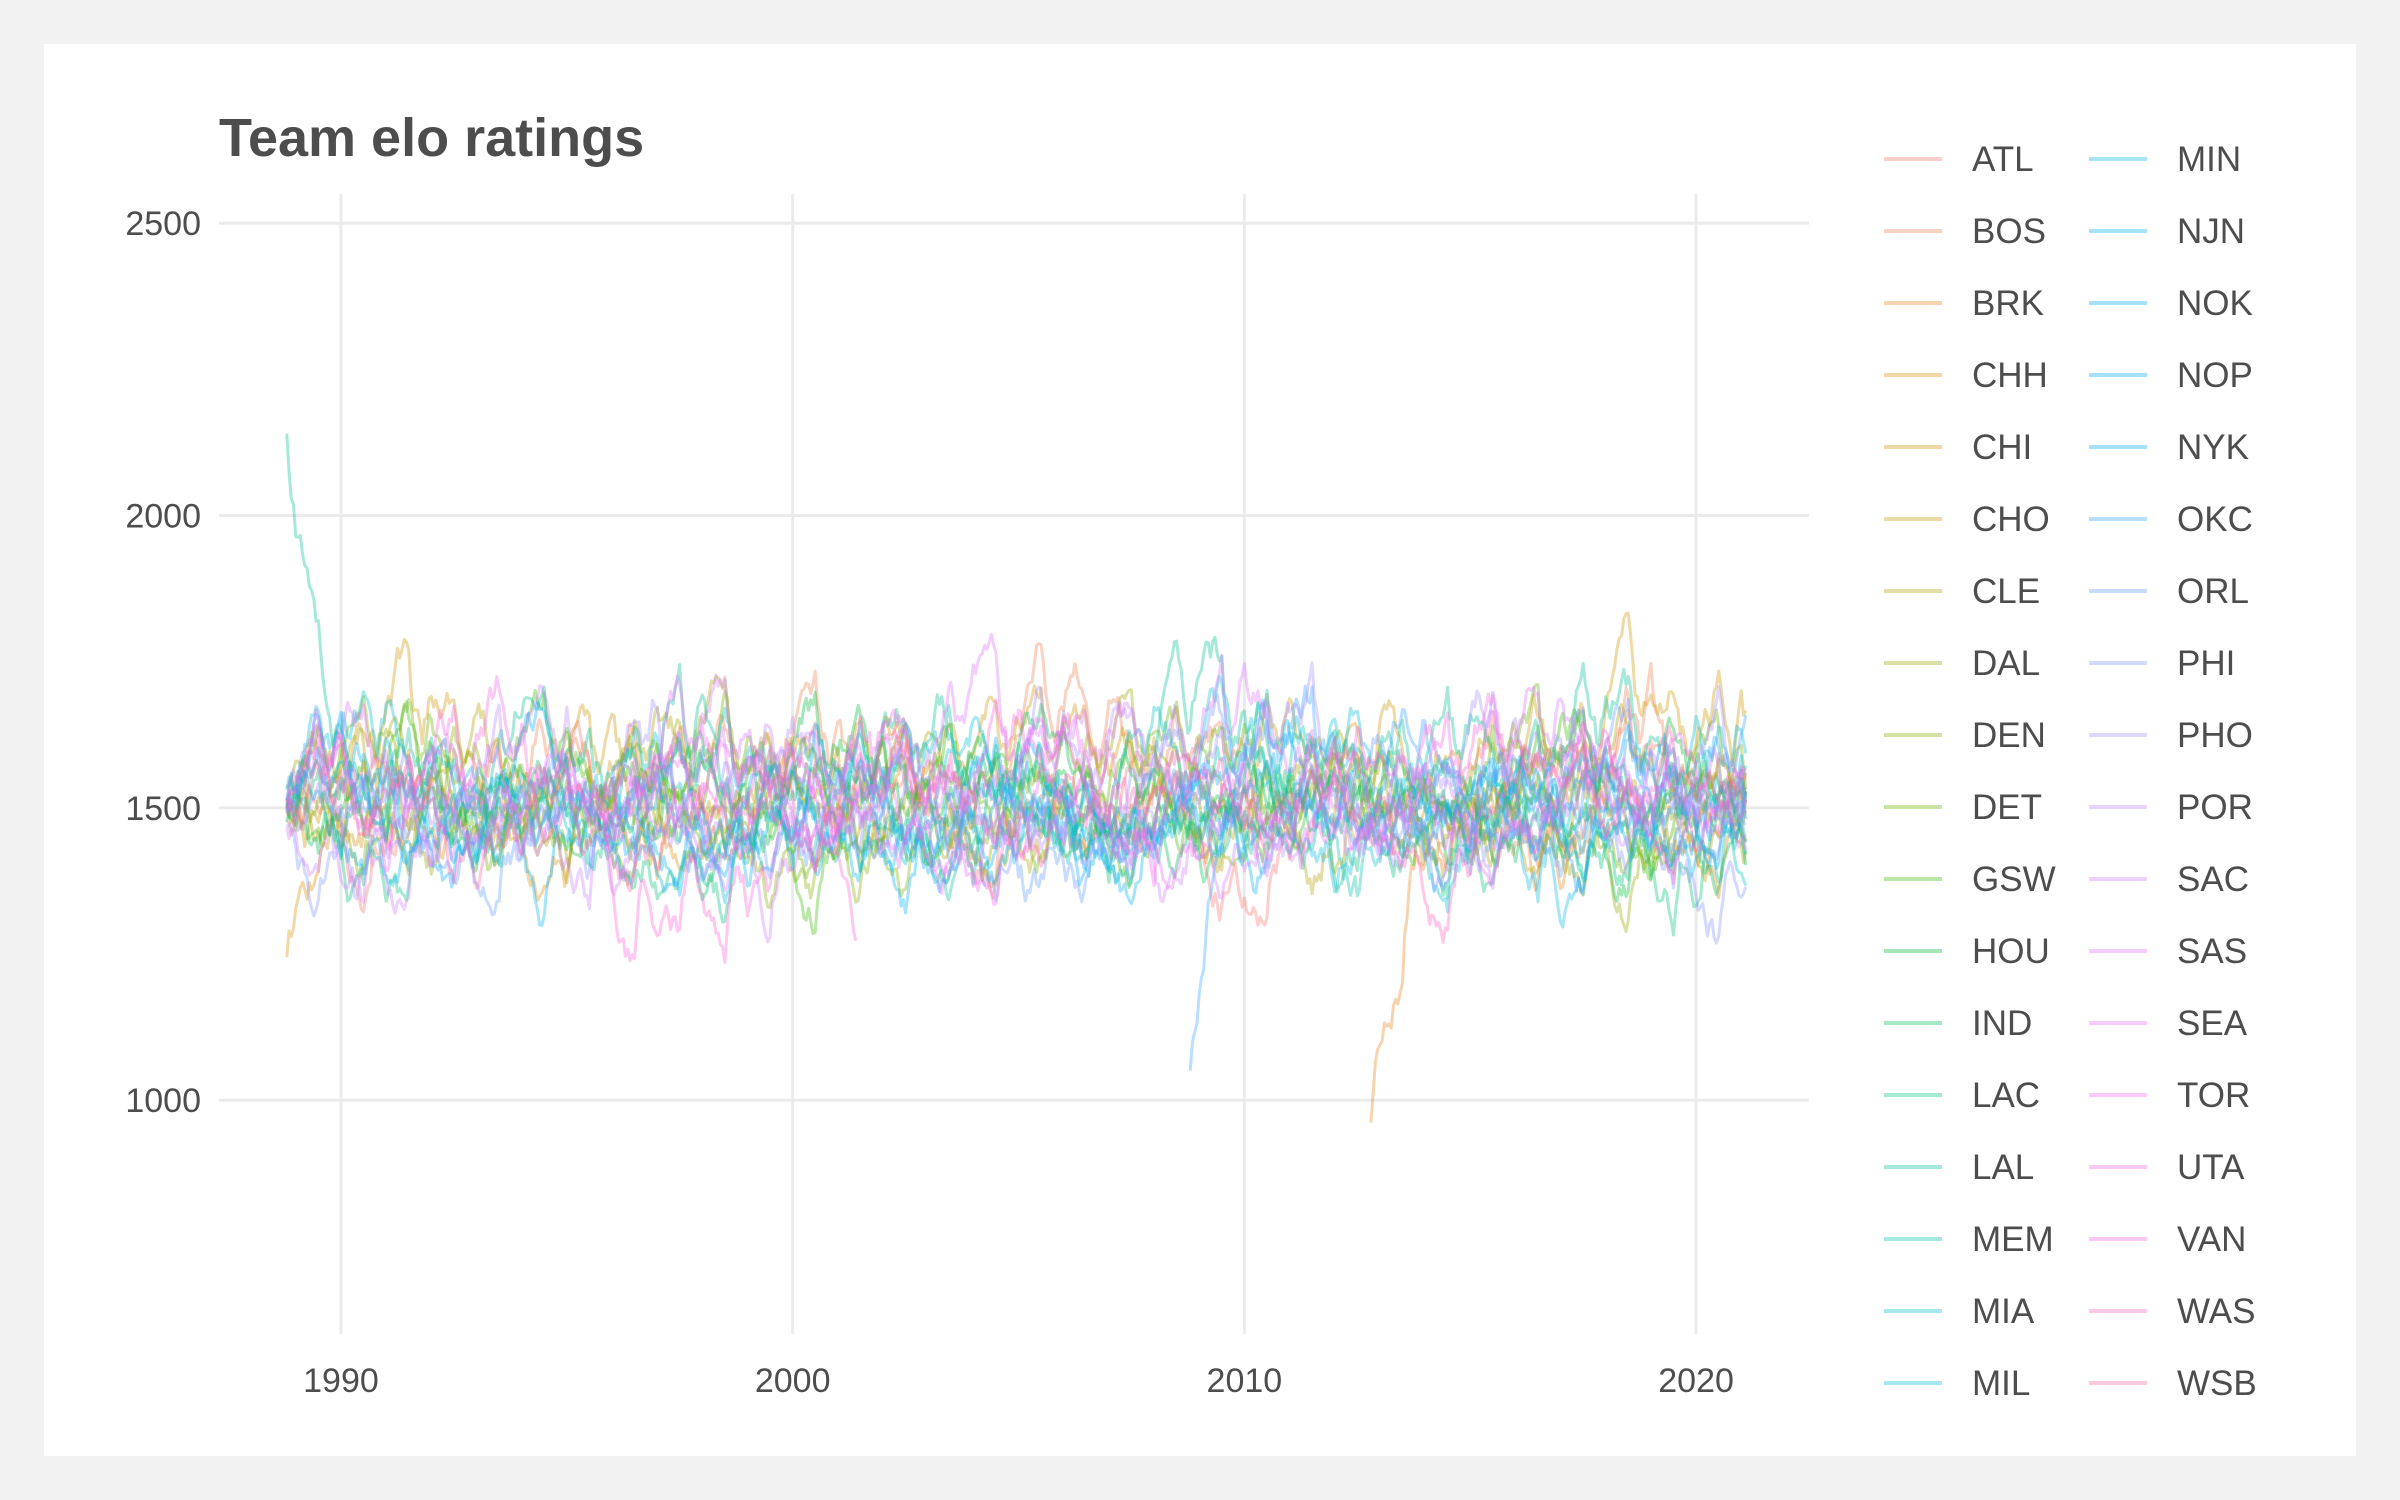  What do you see at coordinates (2168, 1023) in the screenshot?
I see `legend-item-sea: SEA` at bounding box center [2168, 1023].